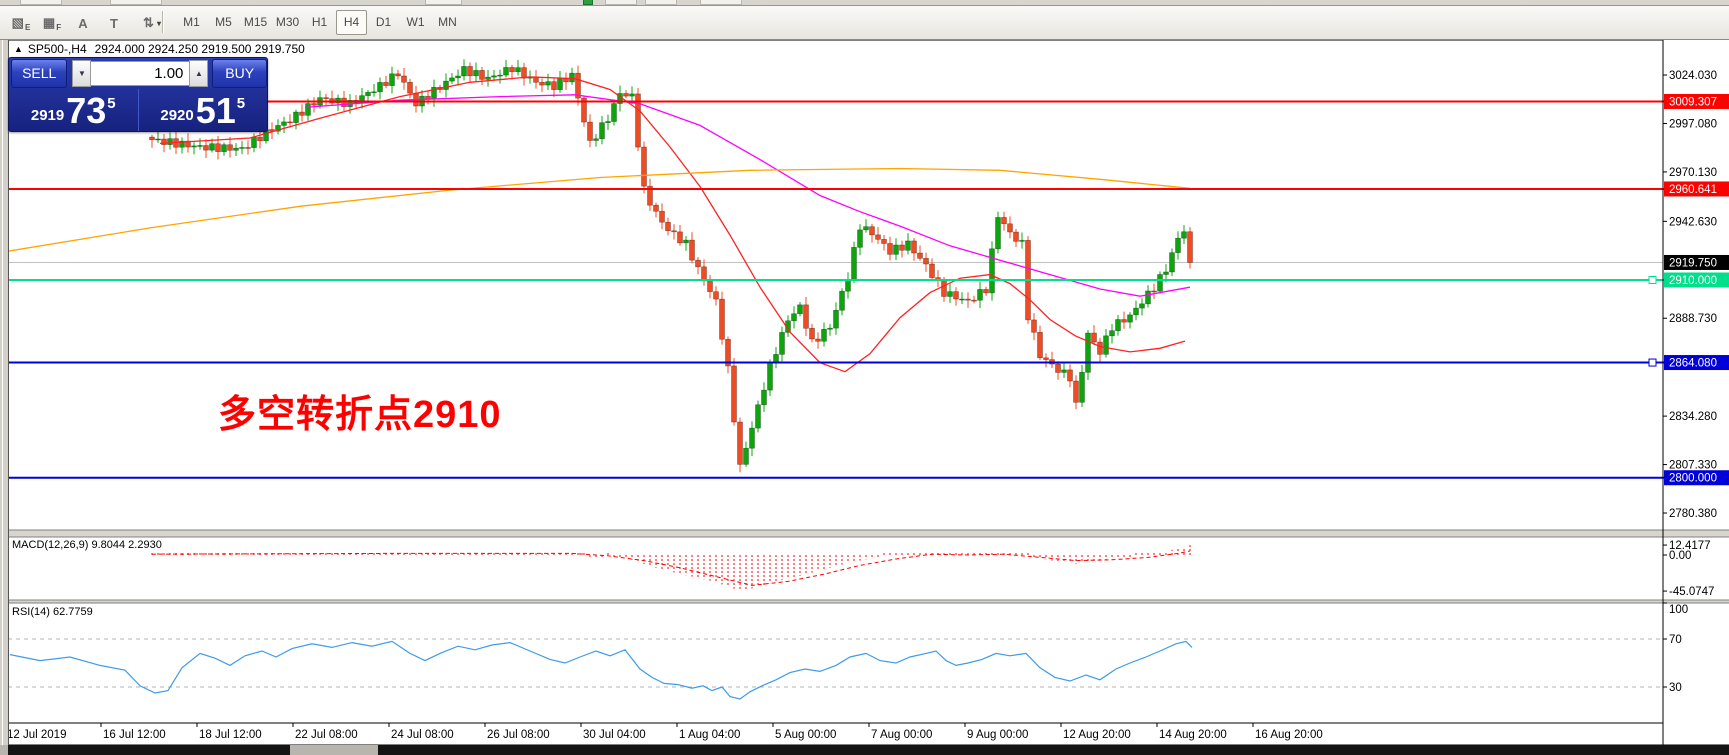 This screenshot has width=1729, height=755. What do you see at coordinates (805, 735) in the screenshot?
I see `time-axis-label: 5 Aug 00:00` at bounding box center [805, 735].